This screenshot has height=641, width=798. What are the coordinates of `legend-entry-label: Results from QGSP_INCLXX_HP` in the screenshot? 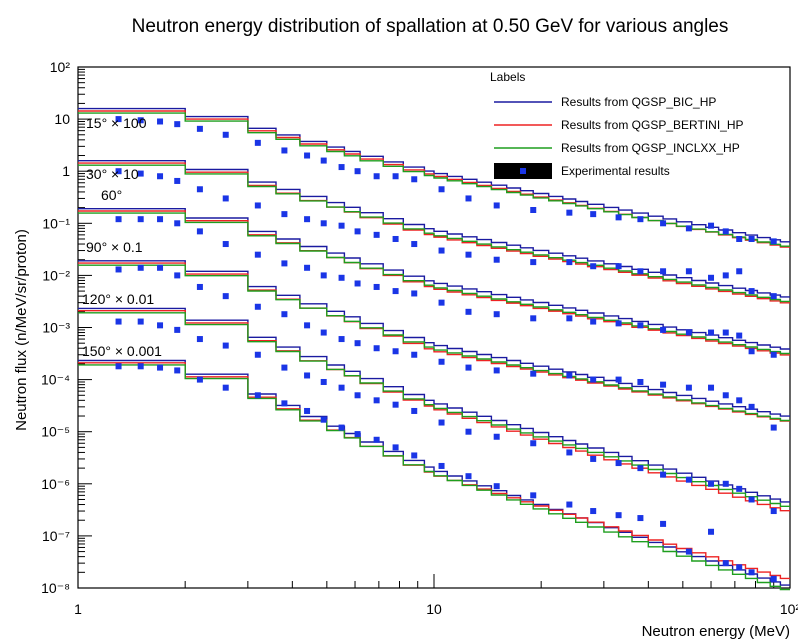 It's located at (650, 148).